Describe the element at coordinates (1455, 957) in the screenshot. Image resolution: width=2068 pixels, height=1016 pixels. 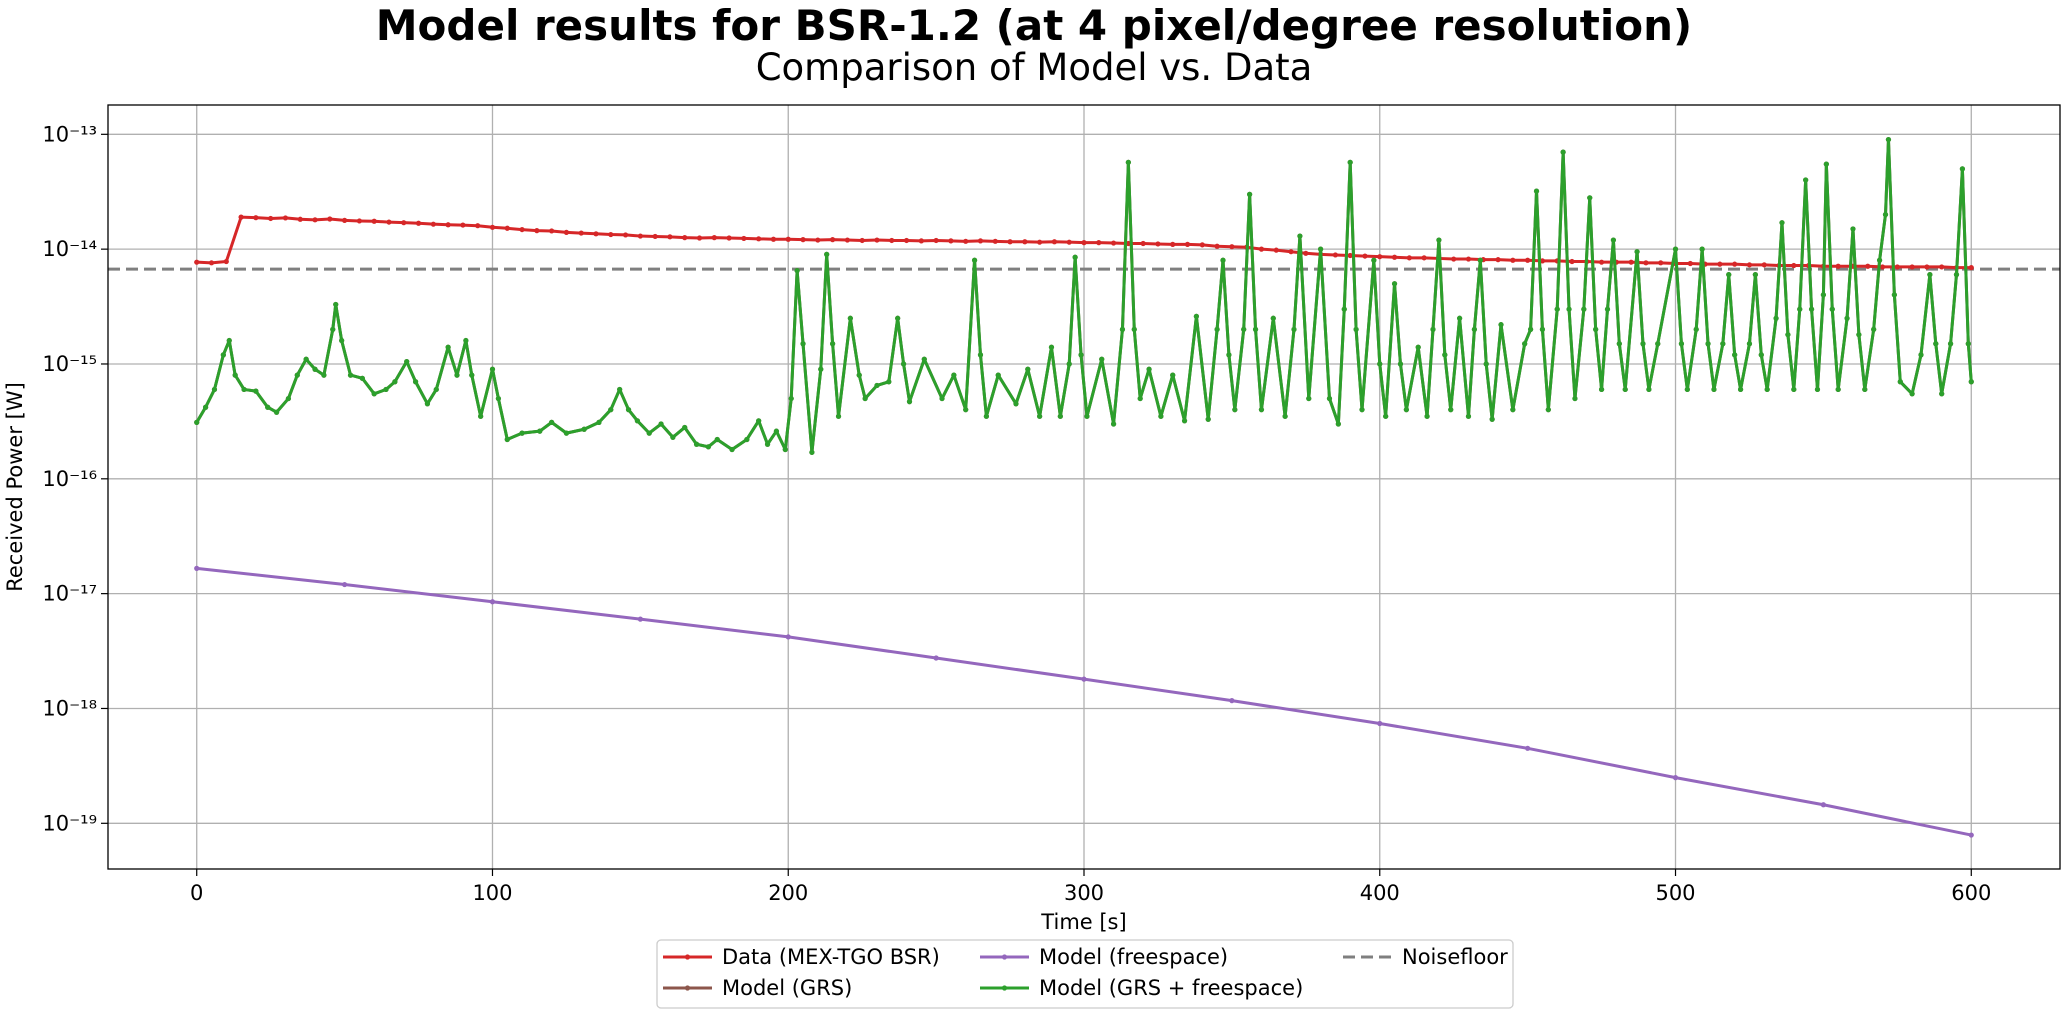
I see `legend-label: Noisefloor` at that location.